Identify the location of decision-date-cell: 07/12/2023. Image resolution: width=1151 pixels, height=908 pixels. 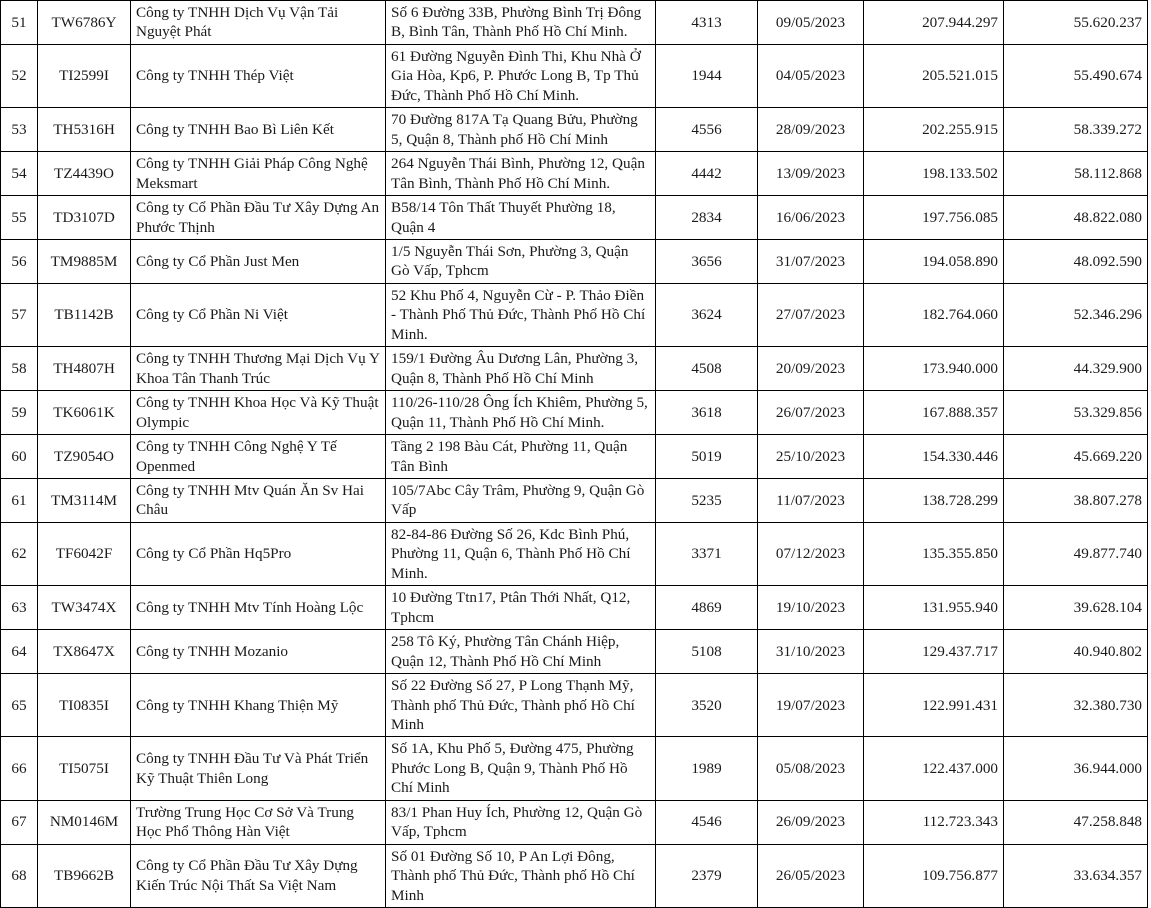
(810, 554).